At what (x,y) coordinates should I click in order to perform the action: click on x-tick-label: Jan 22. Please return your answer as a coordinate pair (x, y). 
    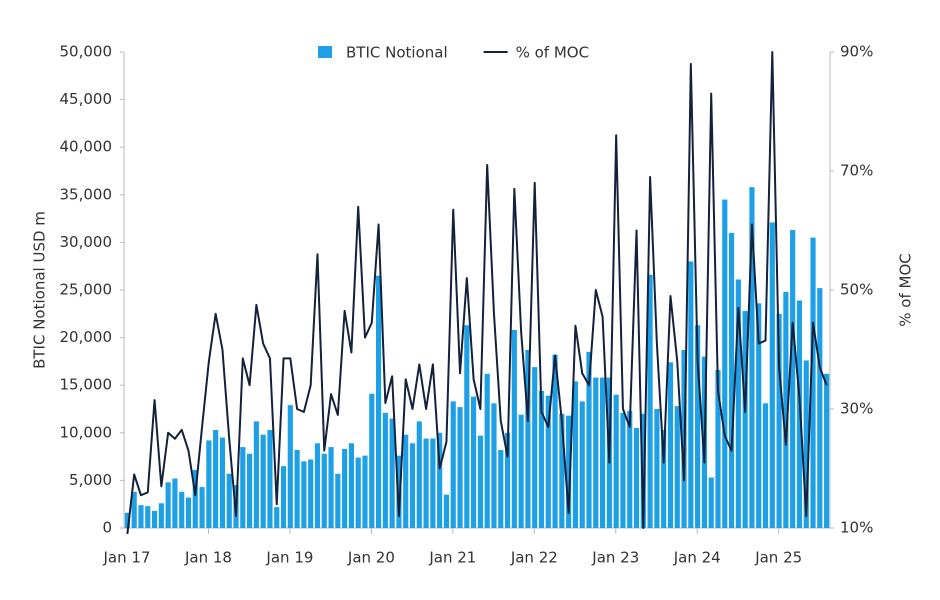
    Looking at the image, I should click on (534, 558).